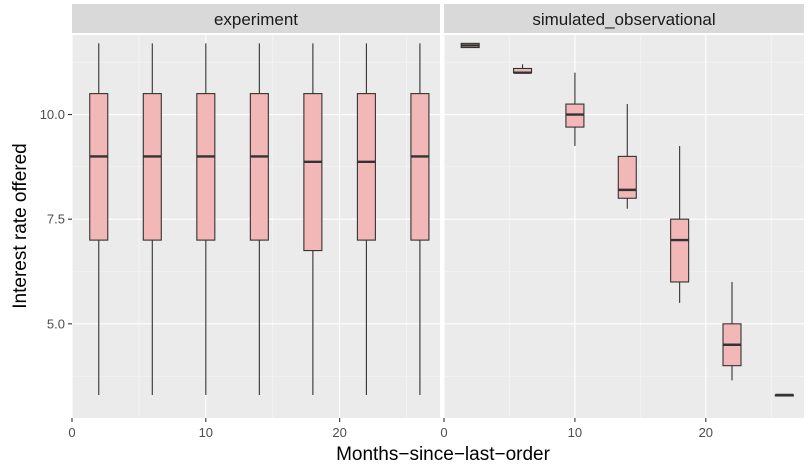  I want to click on panel-experiment-x-axis: 0 10 20, so click(207, 429).